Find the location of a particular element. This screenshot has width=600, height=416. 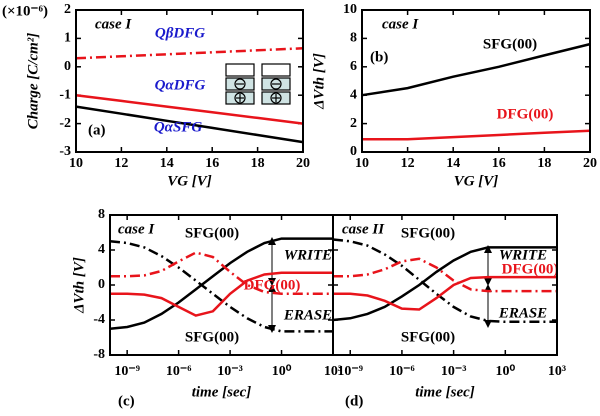

y-tick-label: -4 is located at coordinates (99, 319).